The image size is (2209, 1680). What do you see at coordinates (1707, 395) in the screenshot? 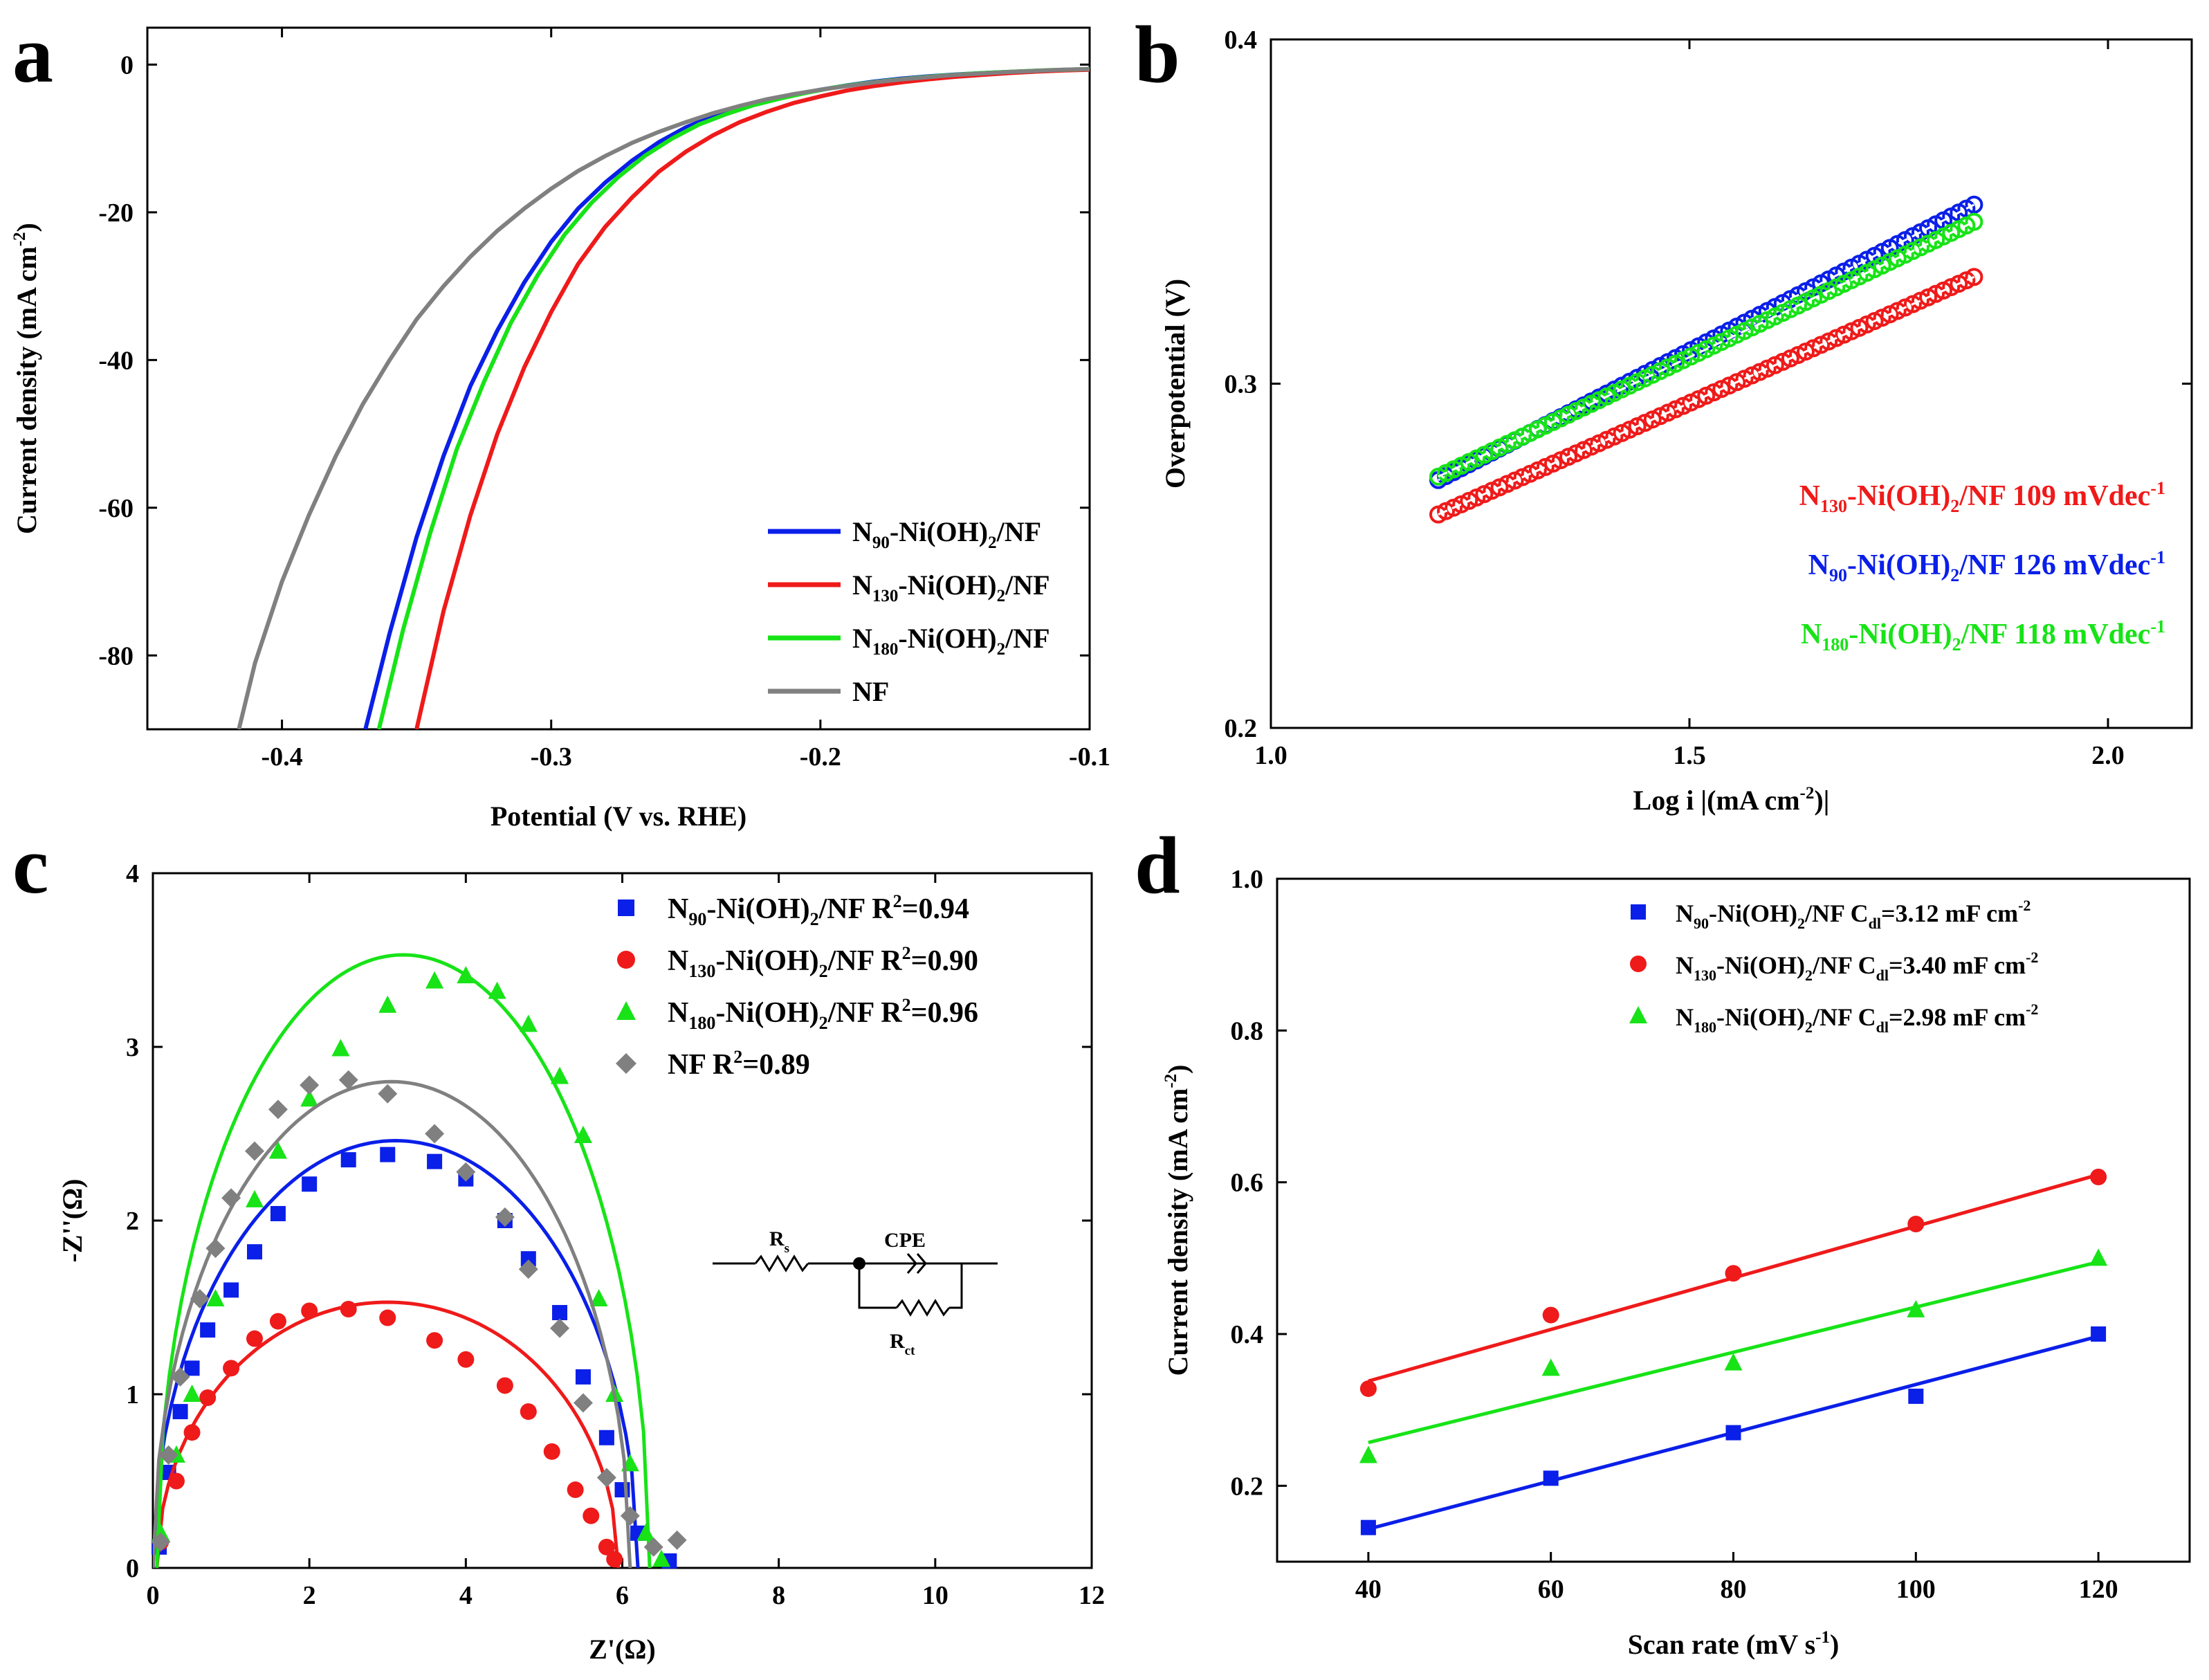
I see `fit-line` at bounding box center [1707, 395].